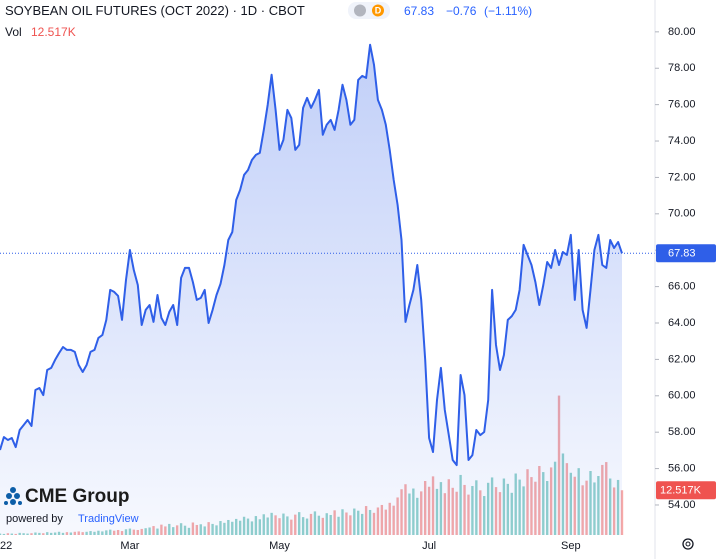 The height and width of the screenshot is (559, 718). Describe the element at coordinates (419, 11) in the screenshot. I see `last-price: 67.83` at that location.